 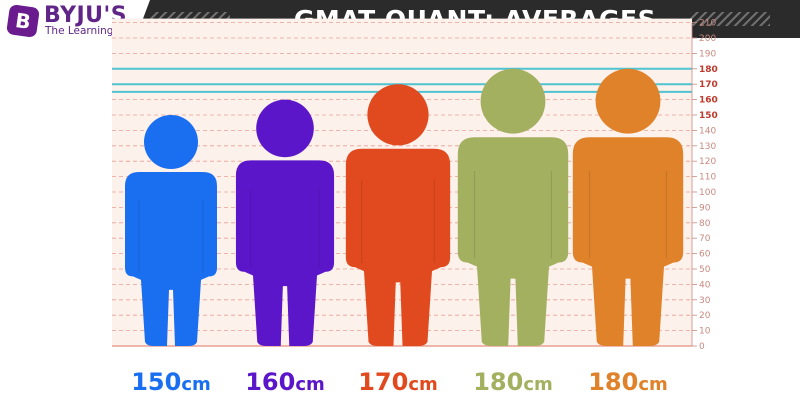 What do you see at coordinates (707, 24) in the screenshot?
I see `tick-label-210: 210` at bounding box center [707, 24].